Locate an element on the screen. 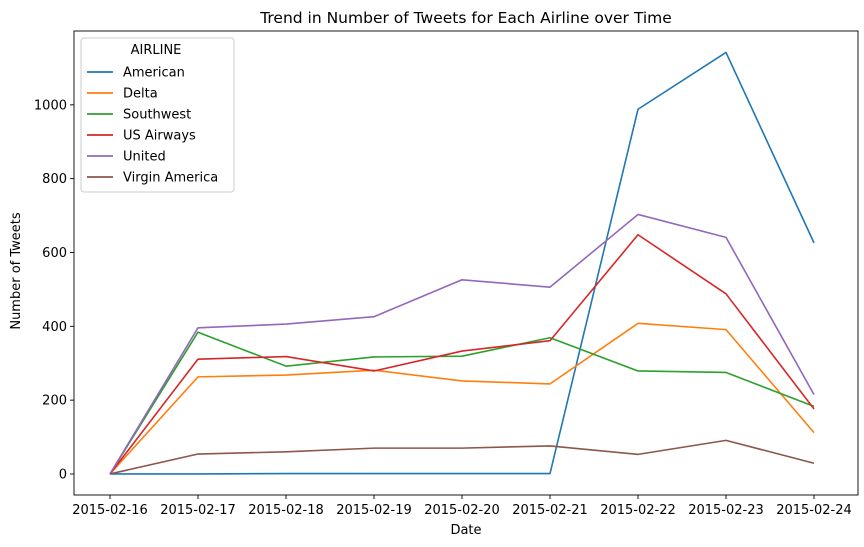 This screenshot has width=864, height=547. legend-entry: Southwest is located at coordinates (157, 115).